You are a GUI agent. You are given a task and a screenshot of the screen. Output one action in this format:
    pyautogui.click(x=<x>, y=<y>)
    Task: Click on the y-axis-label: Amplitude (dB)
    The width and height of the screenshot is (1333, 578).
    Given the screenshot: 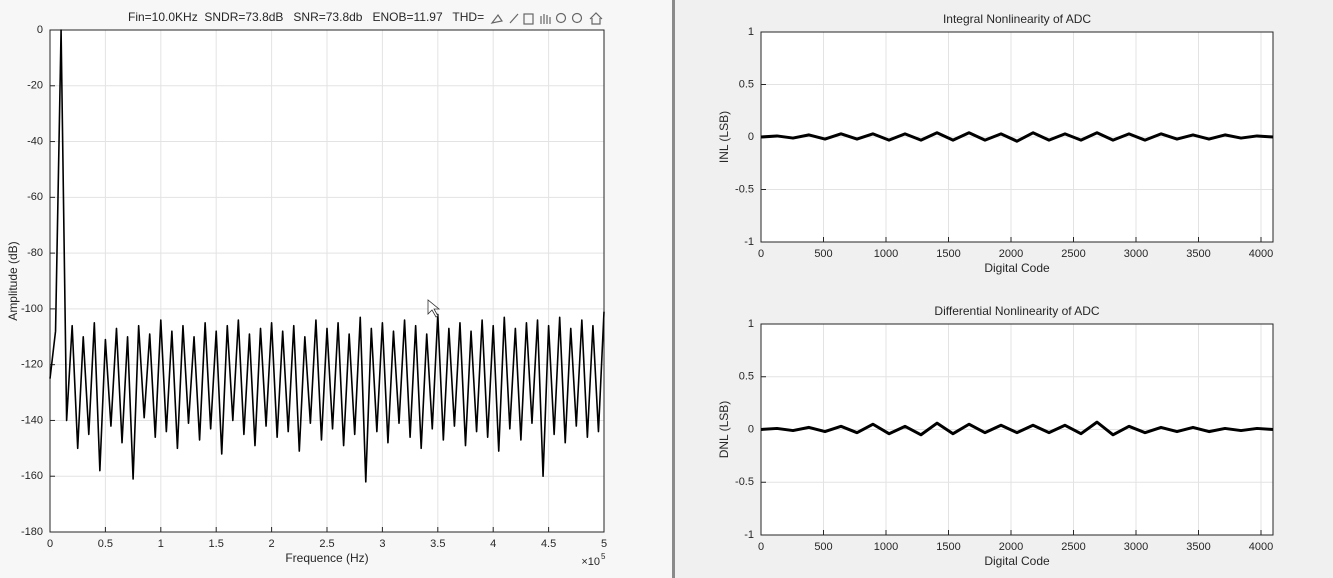 What is the action you would take?
    pyautogui.click(x=13, y=280)
    